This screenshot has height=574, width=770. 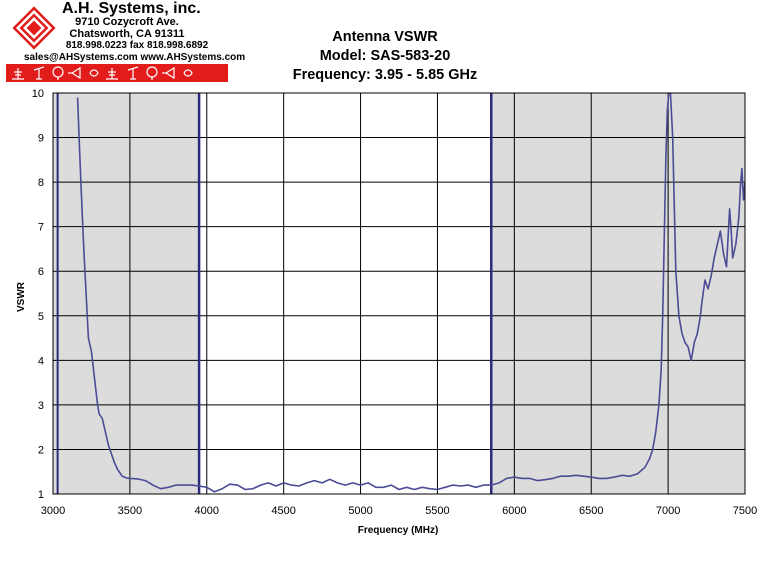 What do you see at coordinates (591, 511) in the screenshot?
I see `x-tick-label-8: 6500` at bounding box center [591, 511].